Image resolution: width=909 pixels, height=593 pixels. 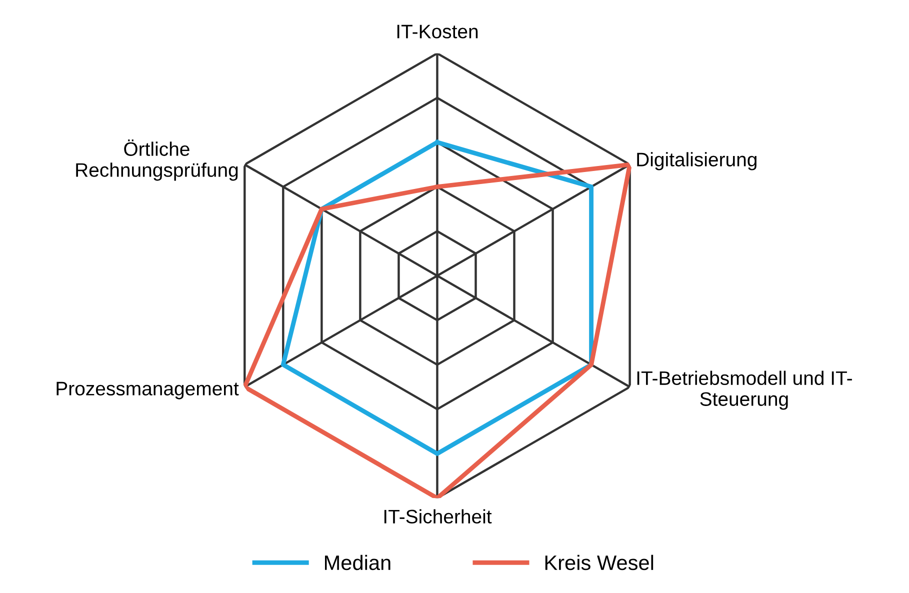 I want to click on spoke-label: IT-Kosten, so click(x=437, y=31).